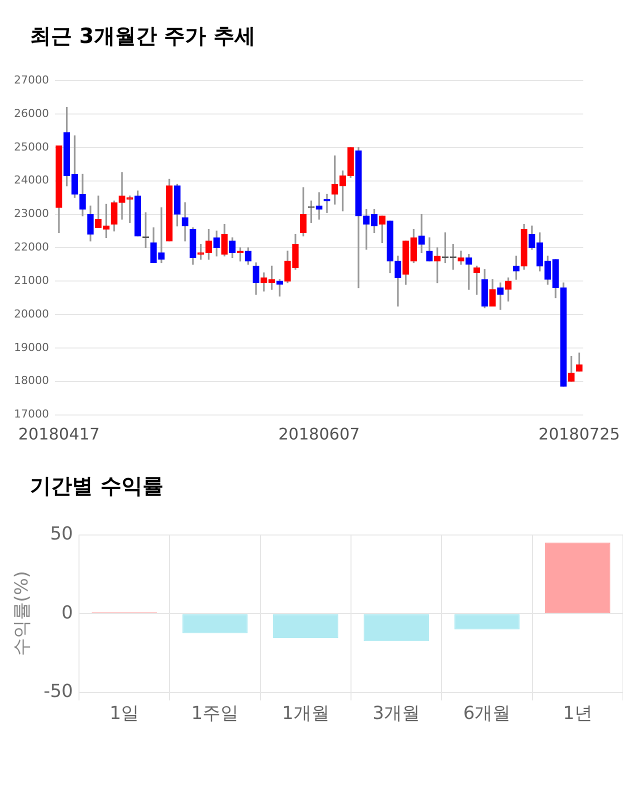 The image size is (640, 810). I want to click on chart-title: 최근 3개월간 주가 추세, so click(143, 36).